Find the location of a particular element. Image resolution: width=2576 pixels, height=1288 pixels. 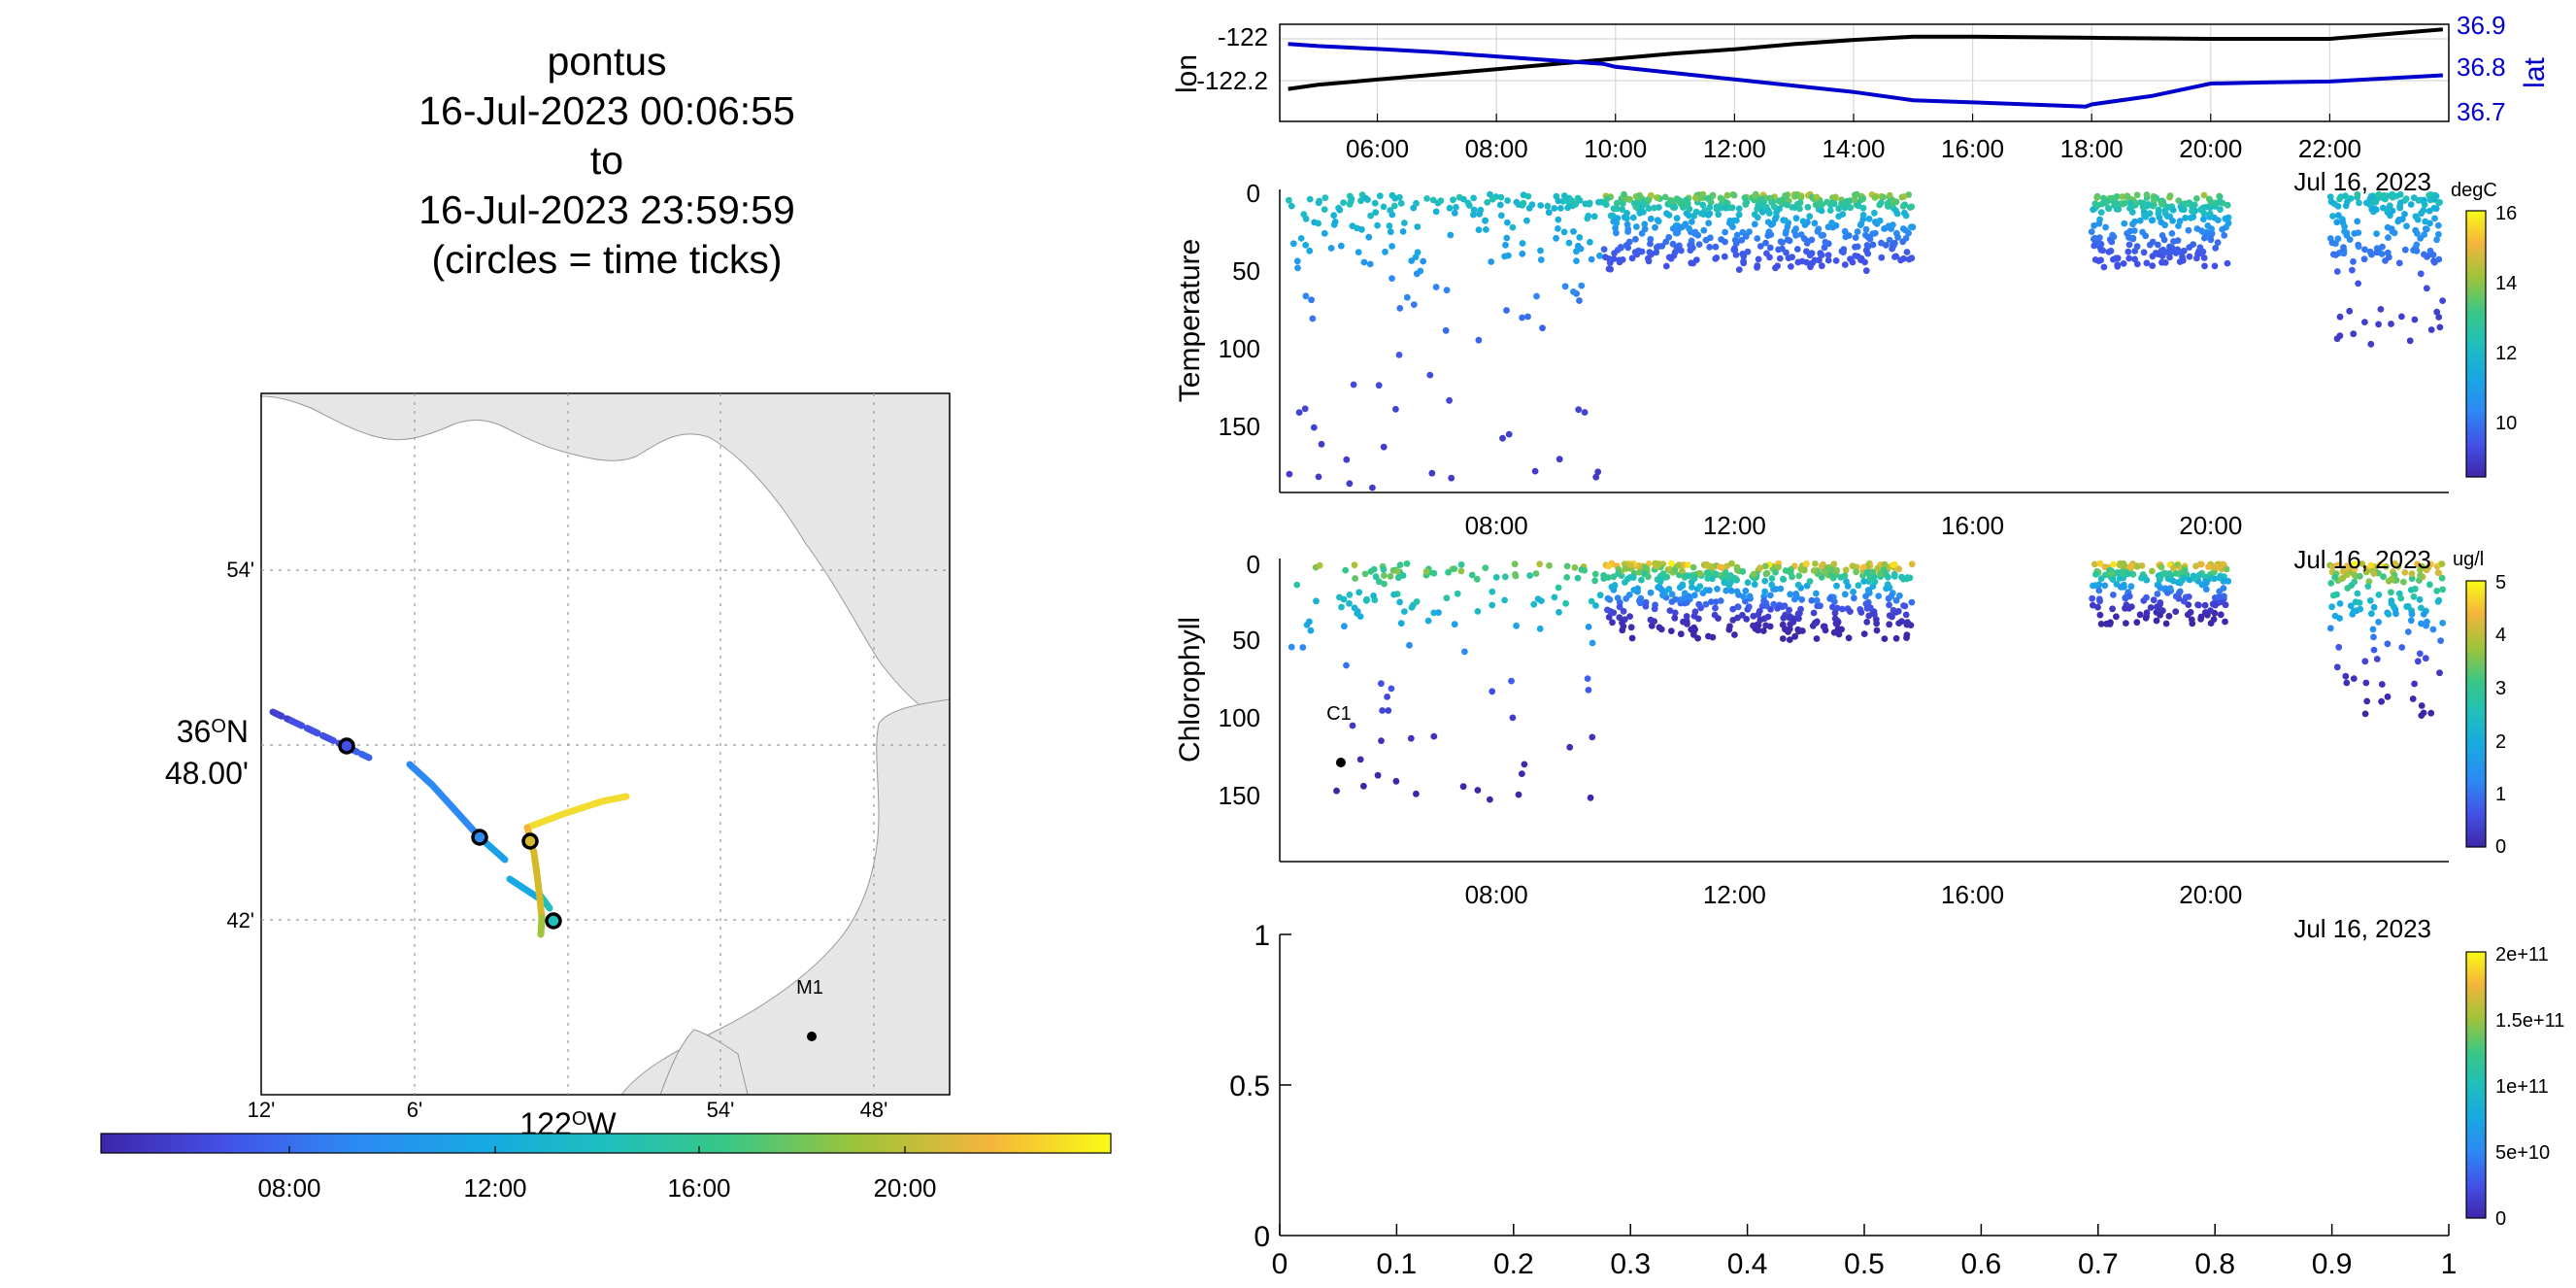

title-line-5: (circles = time ticks) is located at coordinates (607, 259).